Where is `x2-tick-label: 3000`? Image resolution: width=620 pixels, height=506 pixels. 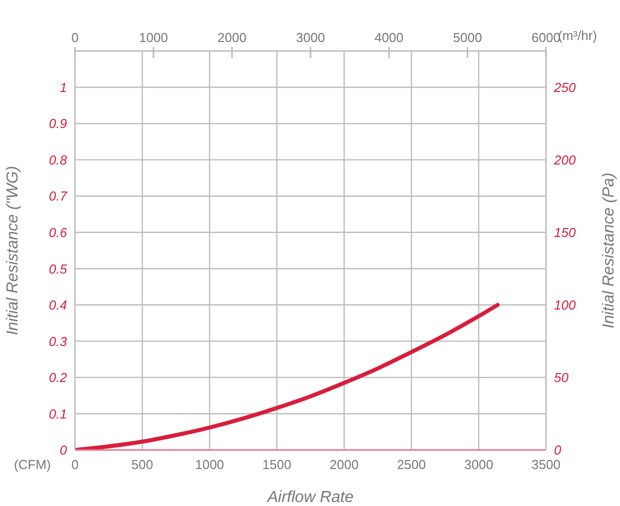 x2-tick-label: 3000 is located at coordinates (310, 37).